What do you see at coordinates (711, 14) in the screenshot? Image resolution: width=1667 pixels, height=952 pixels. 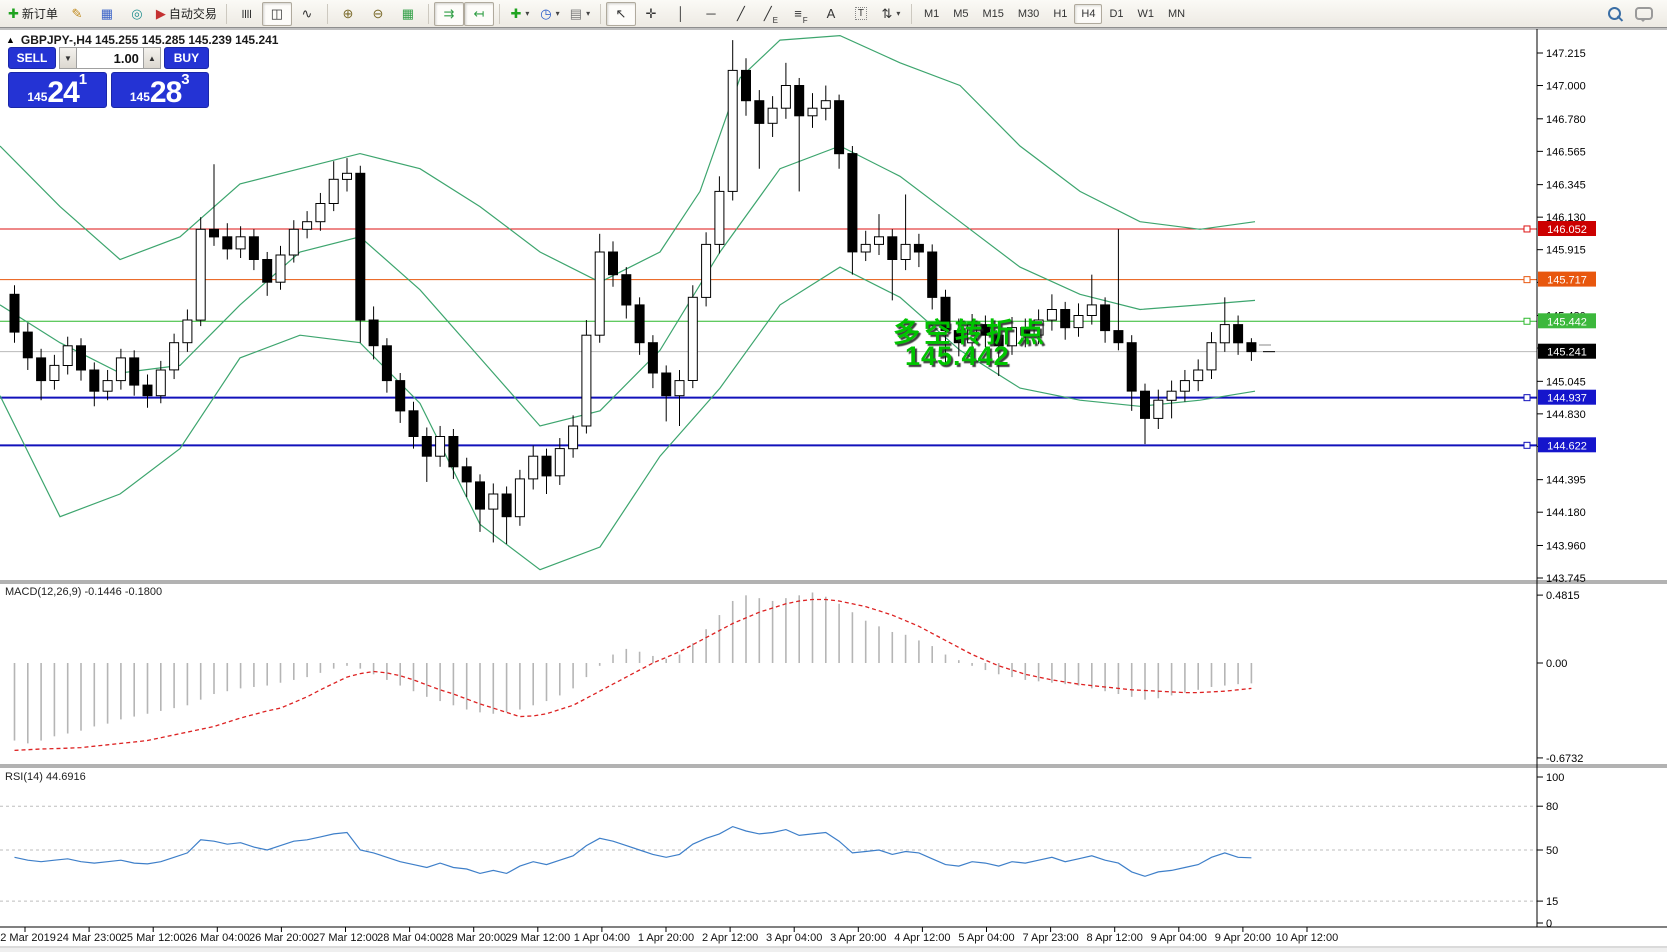 I see `hline-button: ─` at bounding box center [711, 14].